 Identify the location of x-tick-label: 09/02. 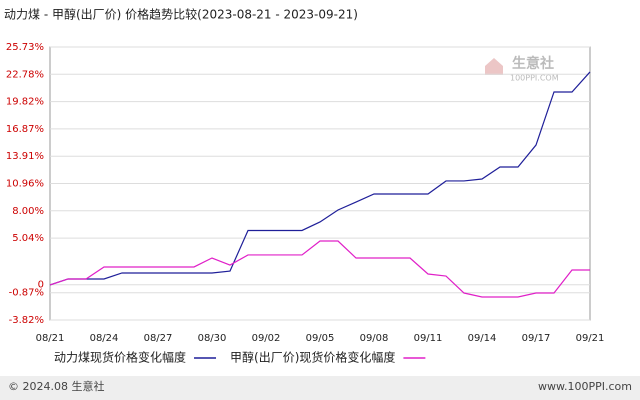
(266, 338).